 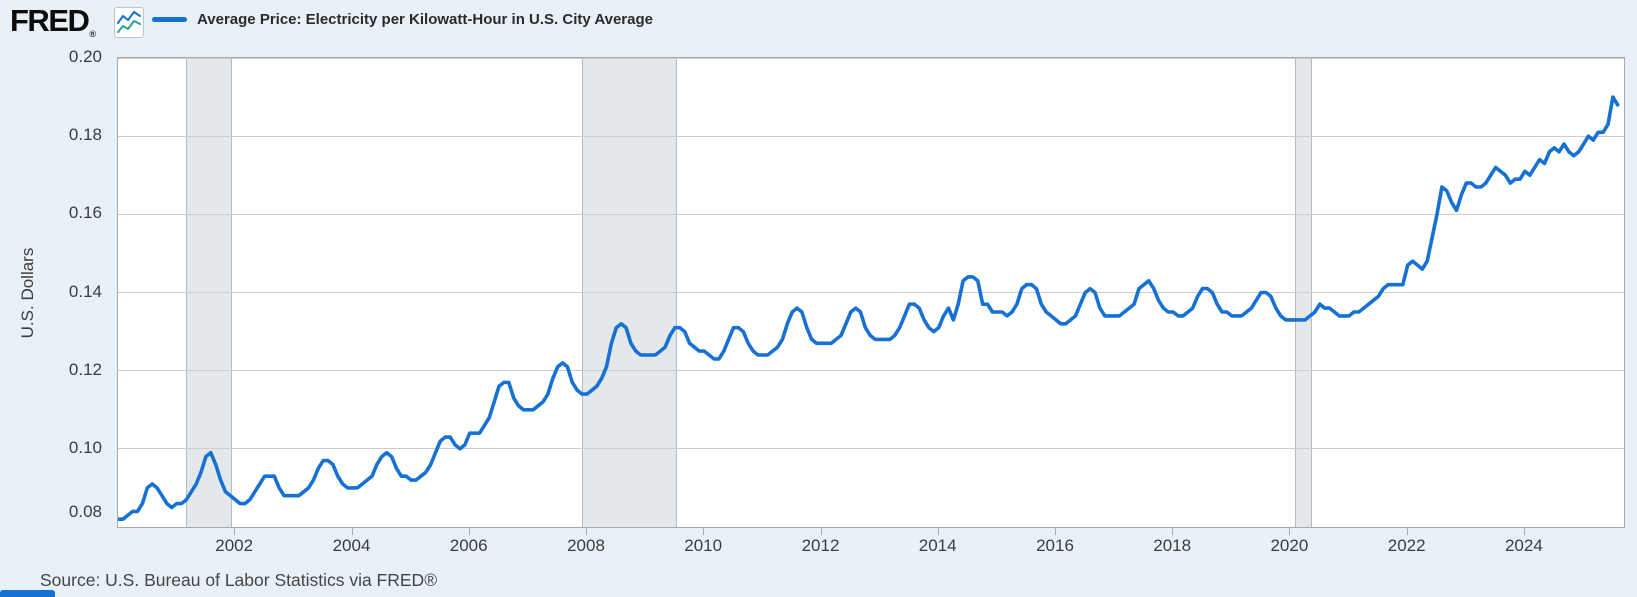 I want to click on x-tick-label: 2012, so click(x=820, y=545).